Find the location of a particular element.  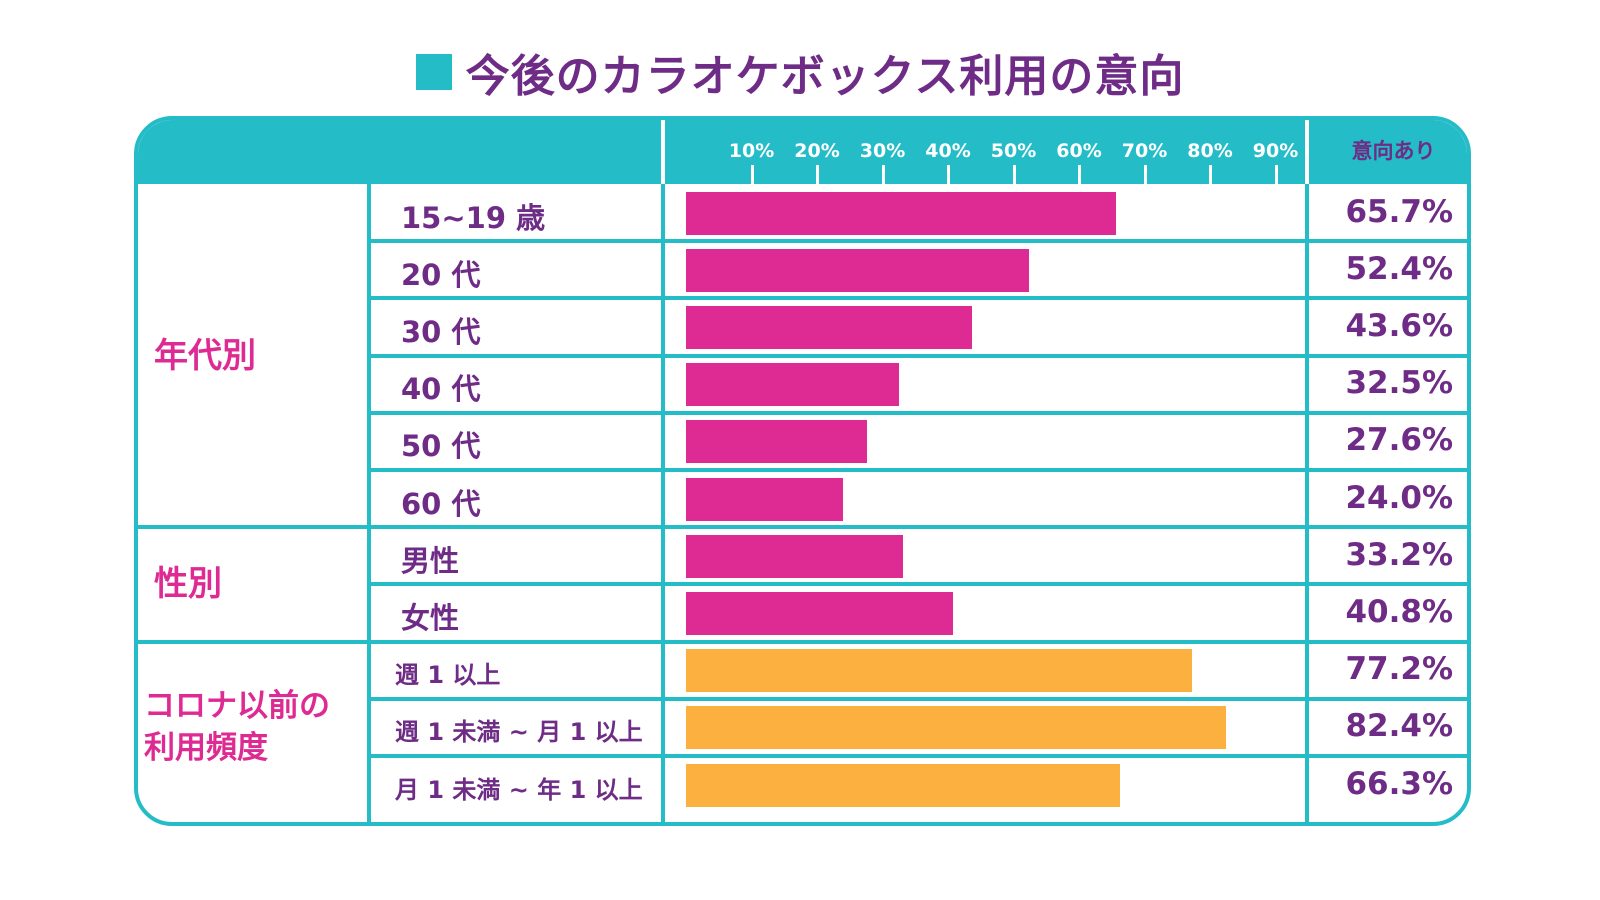

row-value: 66.3% is located at coordinates (1399, 783).